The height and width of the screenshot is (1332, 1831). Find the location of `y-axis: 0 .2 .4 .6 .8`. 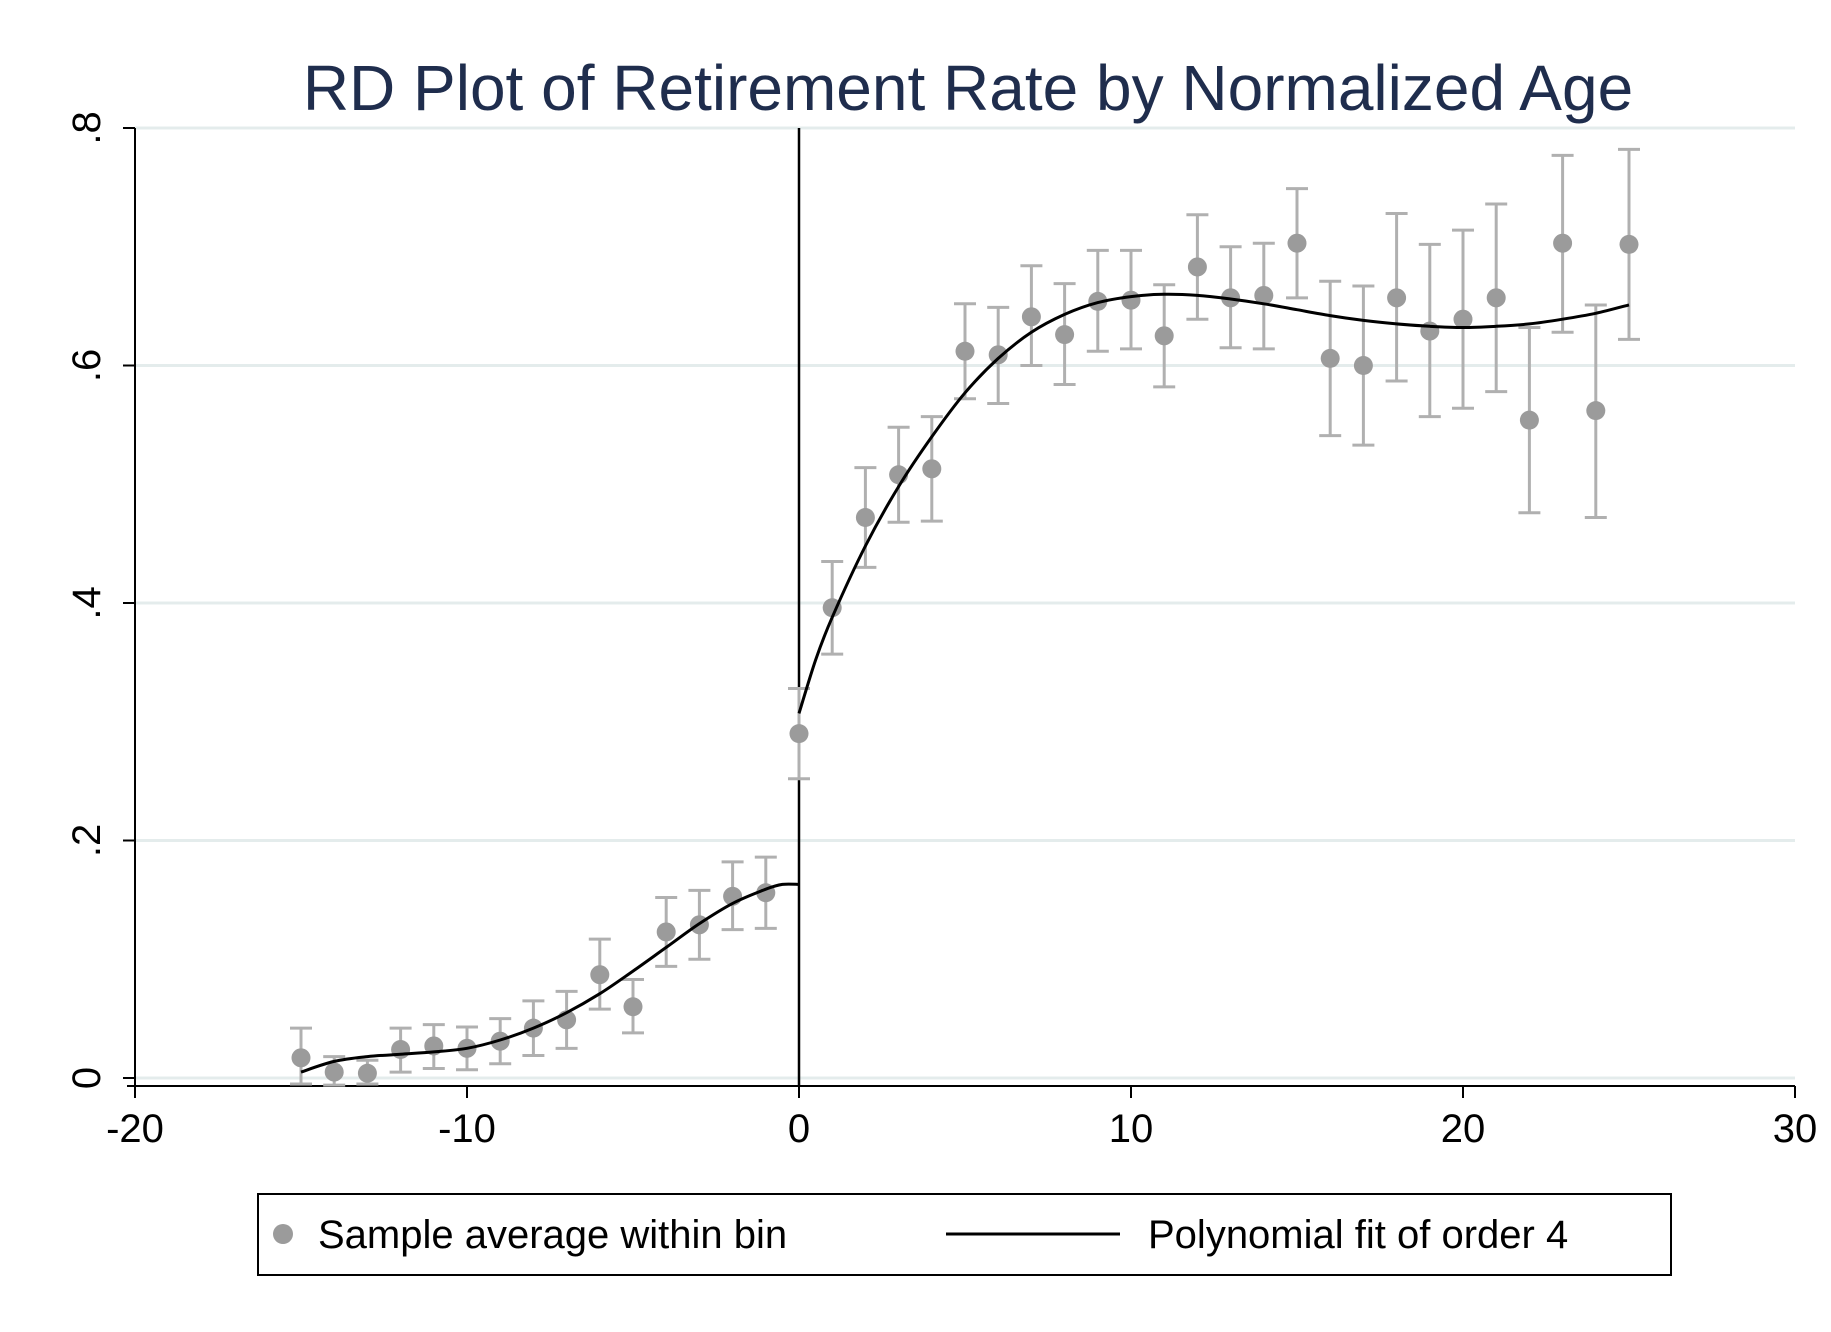

y-axis: 0 .2 .4 .6 .8 is located at coordinates (100, 600).